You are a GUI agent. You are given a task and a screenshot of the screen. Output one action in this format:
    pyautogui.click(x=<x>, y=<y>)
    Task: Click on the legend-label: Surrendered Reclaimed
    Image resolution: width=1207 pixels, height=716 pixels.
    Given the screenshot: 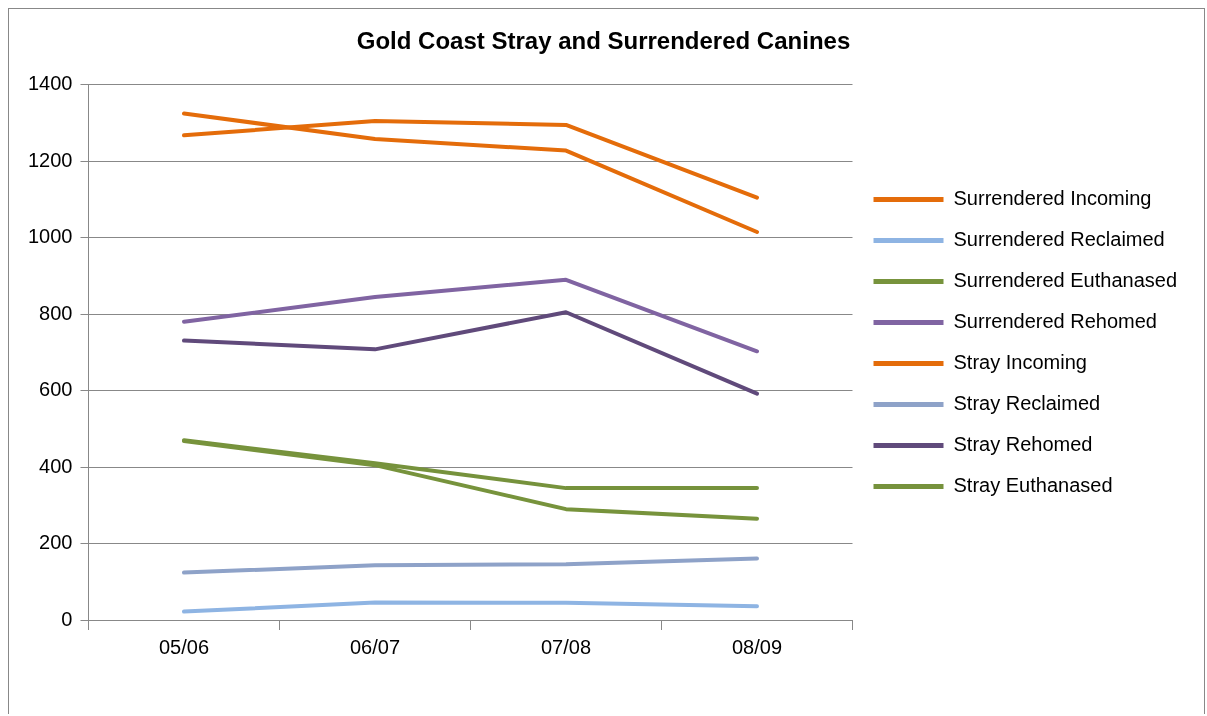 What is the action you would take?
    pyautogui.click(x=1059, y=239)
    